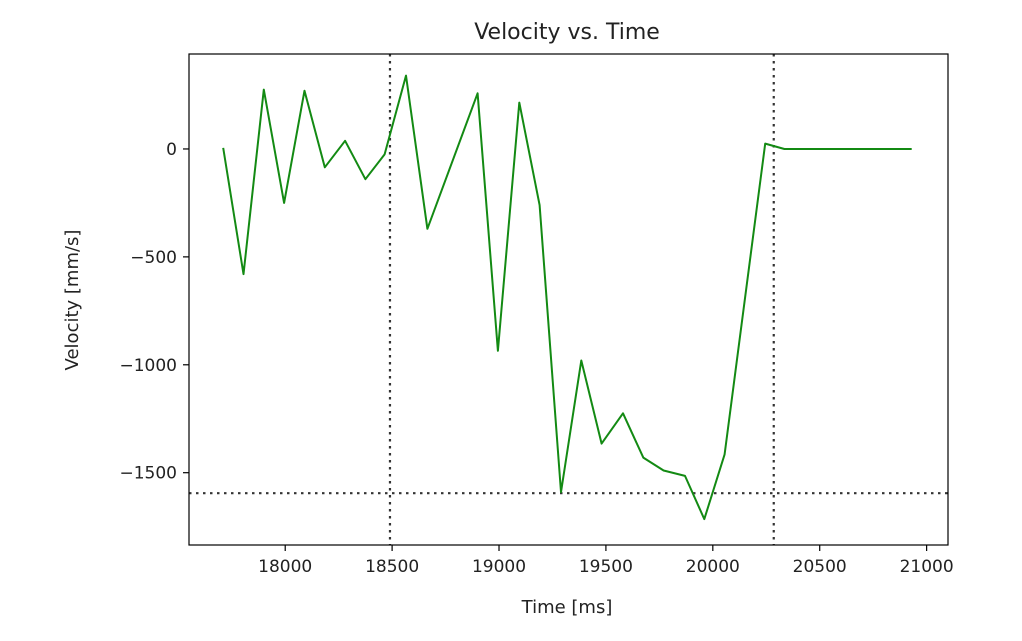 Image resolution: width=1022 pixels, height=641 pixels. I want to click on chart-title: Velocity vs. Time, so click(567, 32).